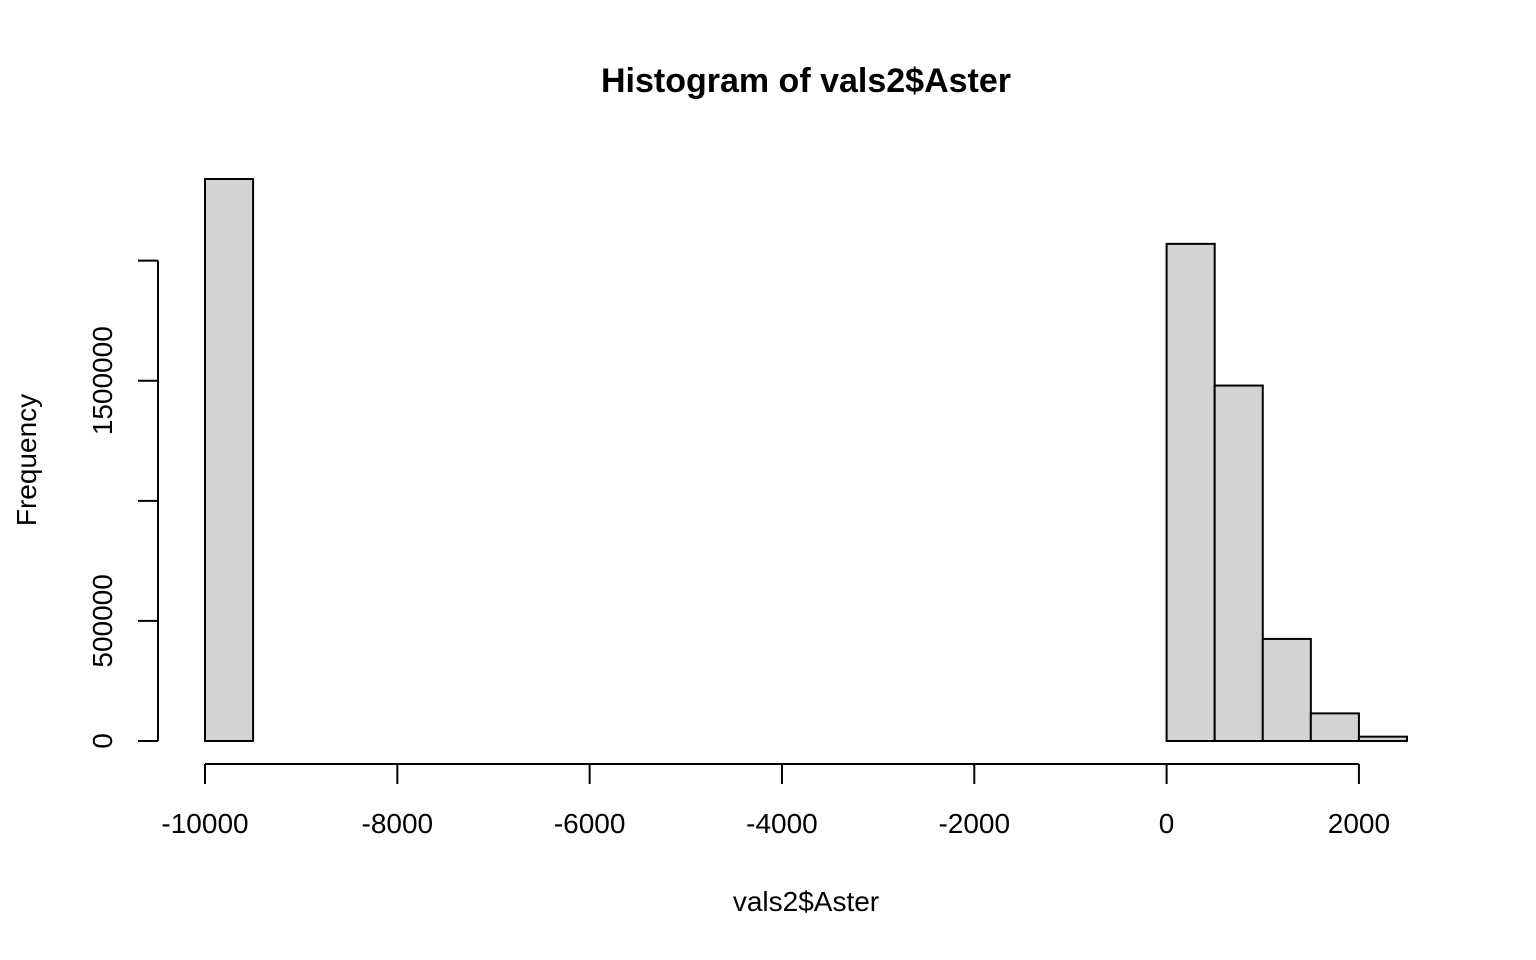  What do you see at coordinates (26, 460) in the screenshot?
I see `y-axis-label: Frequency` at bounding box center [26, 460].